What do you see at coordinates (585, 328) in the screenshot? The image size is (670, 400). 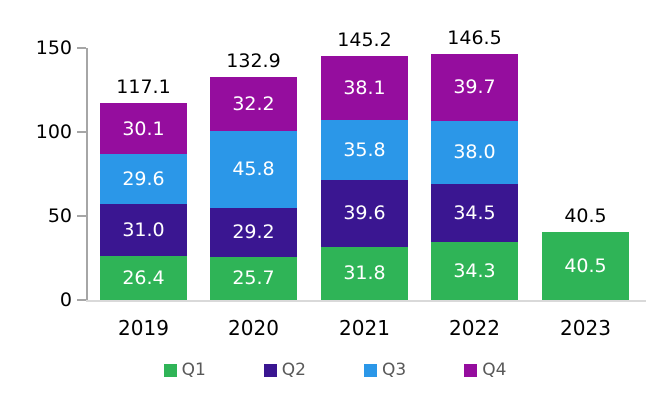 I see `x-tick-label: 2023` at bounding box center [585, 328].